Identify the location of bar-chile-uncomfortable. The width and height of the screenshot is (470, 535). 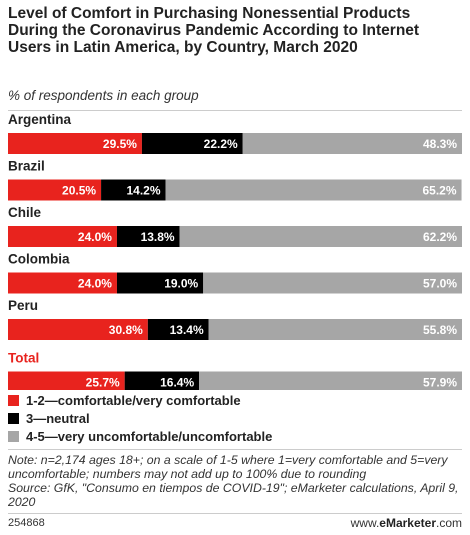
(320, 236).